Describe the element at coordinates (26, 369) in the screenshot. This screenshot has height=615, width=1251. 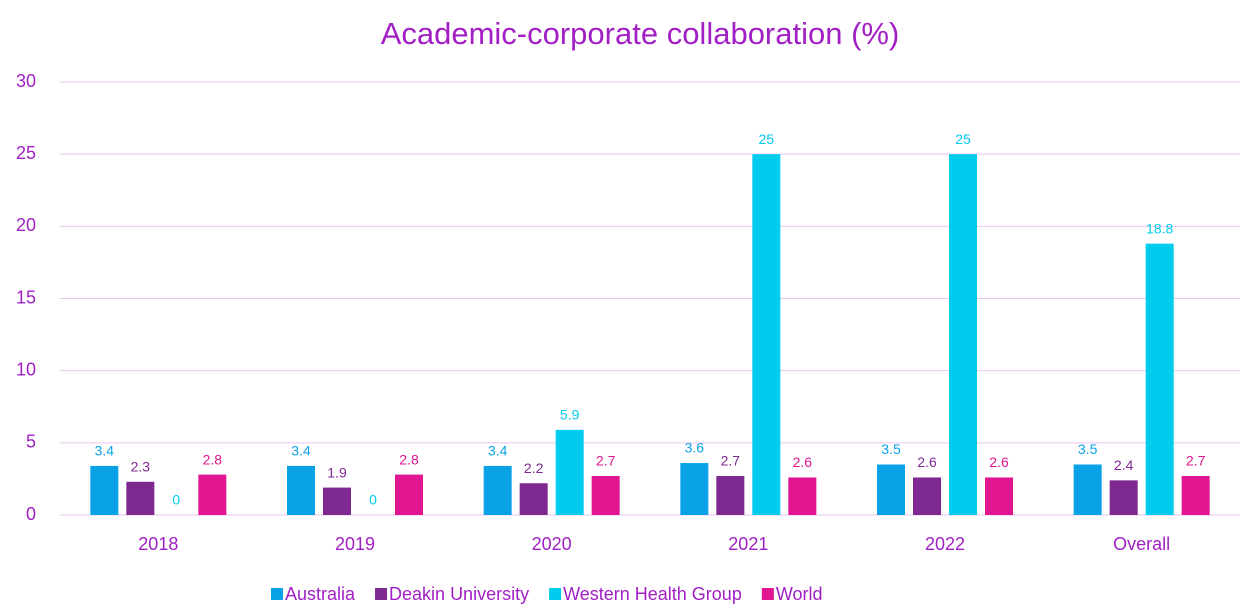
I see `y-tick-label: 10` at that location.